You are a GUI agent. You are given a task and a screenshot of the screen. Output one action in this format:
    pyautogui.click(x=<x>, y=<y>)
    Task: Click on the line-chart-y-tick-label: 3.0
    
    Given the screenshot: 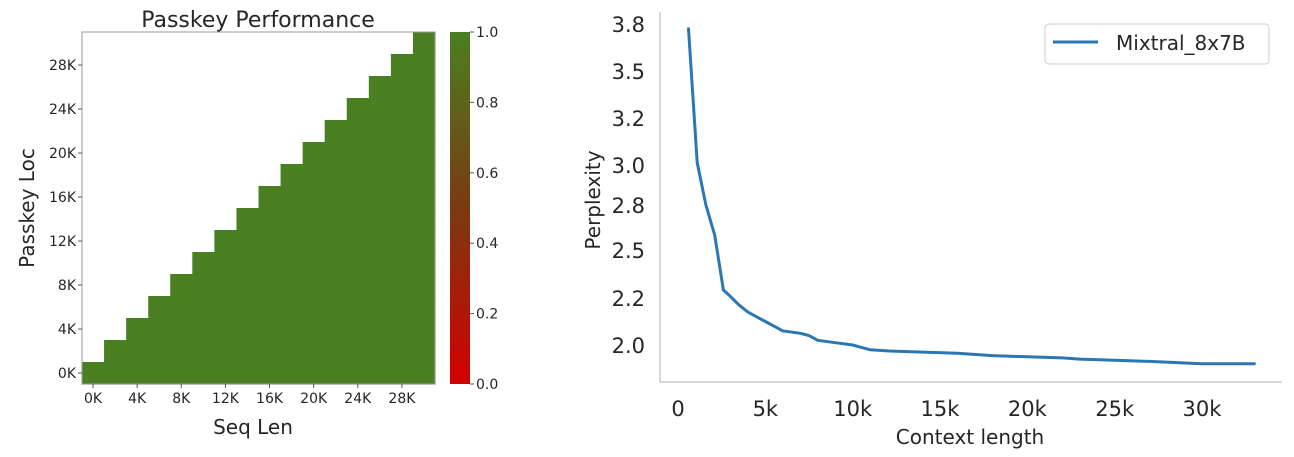 What is the action you would take?
    pyautogui.click(x=628, y=166)
    